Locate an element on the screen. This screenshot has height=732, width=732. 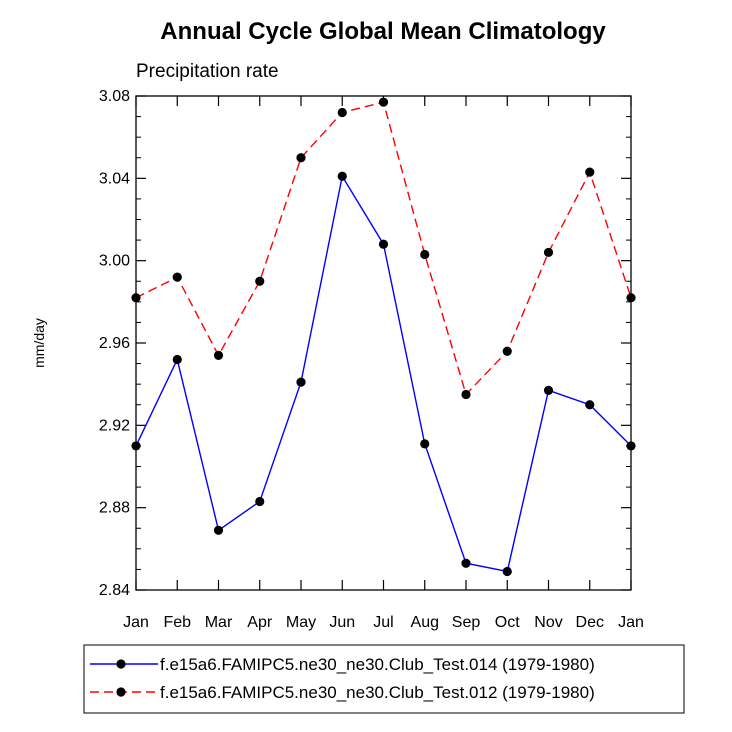
y-tick-label: 3.08 is located at coordinates (114, 96).